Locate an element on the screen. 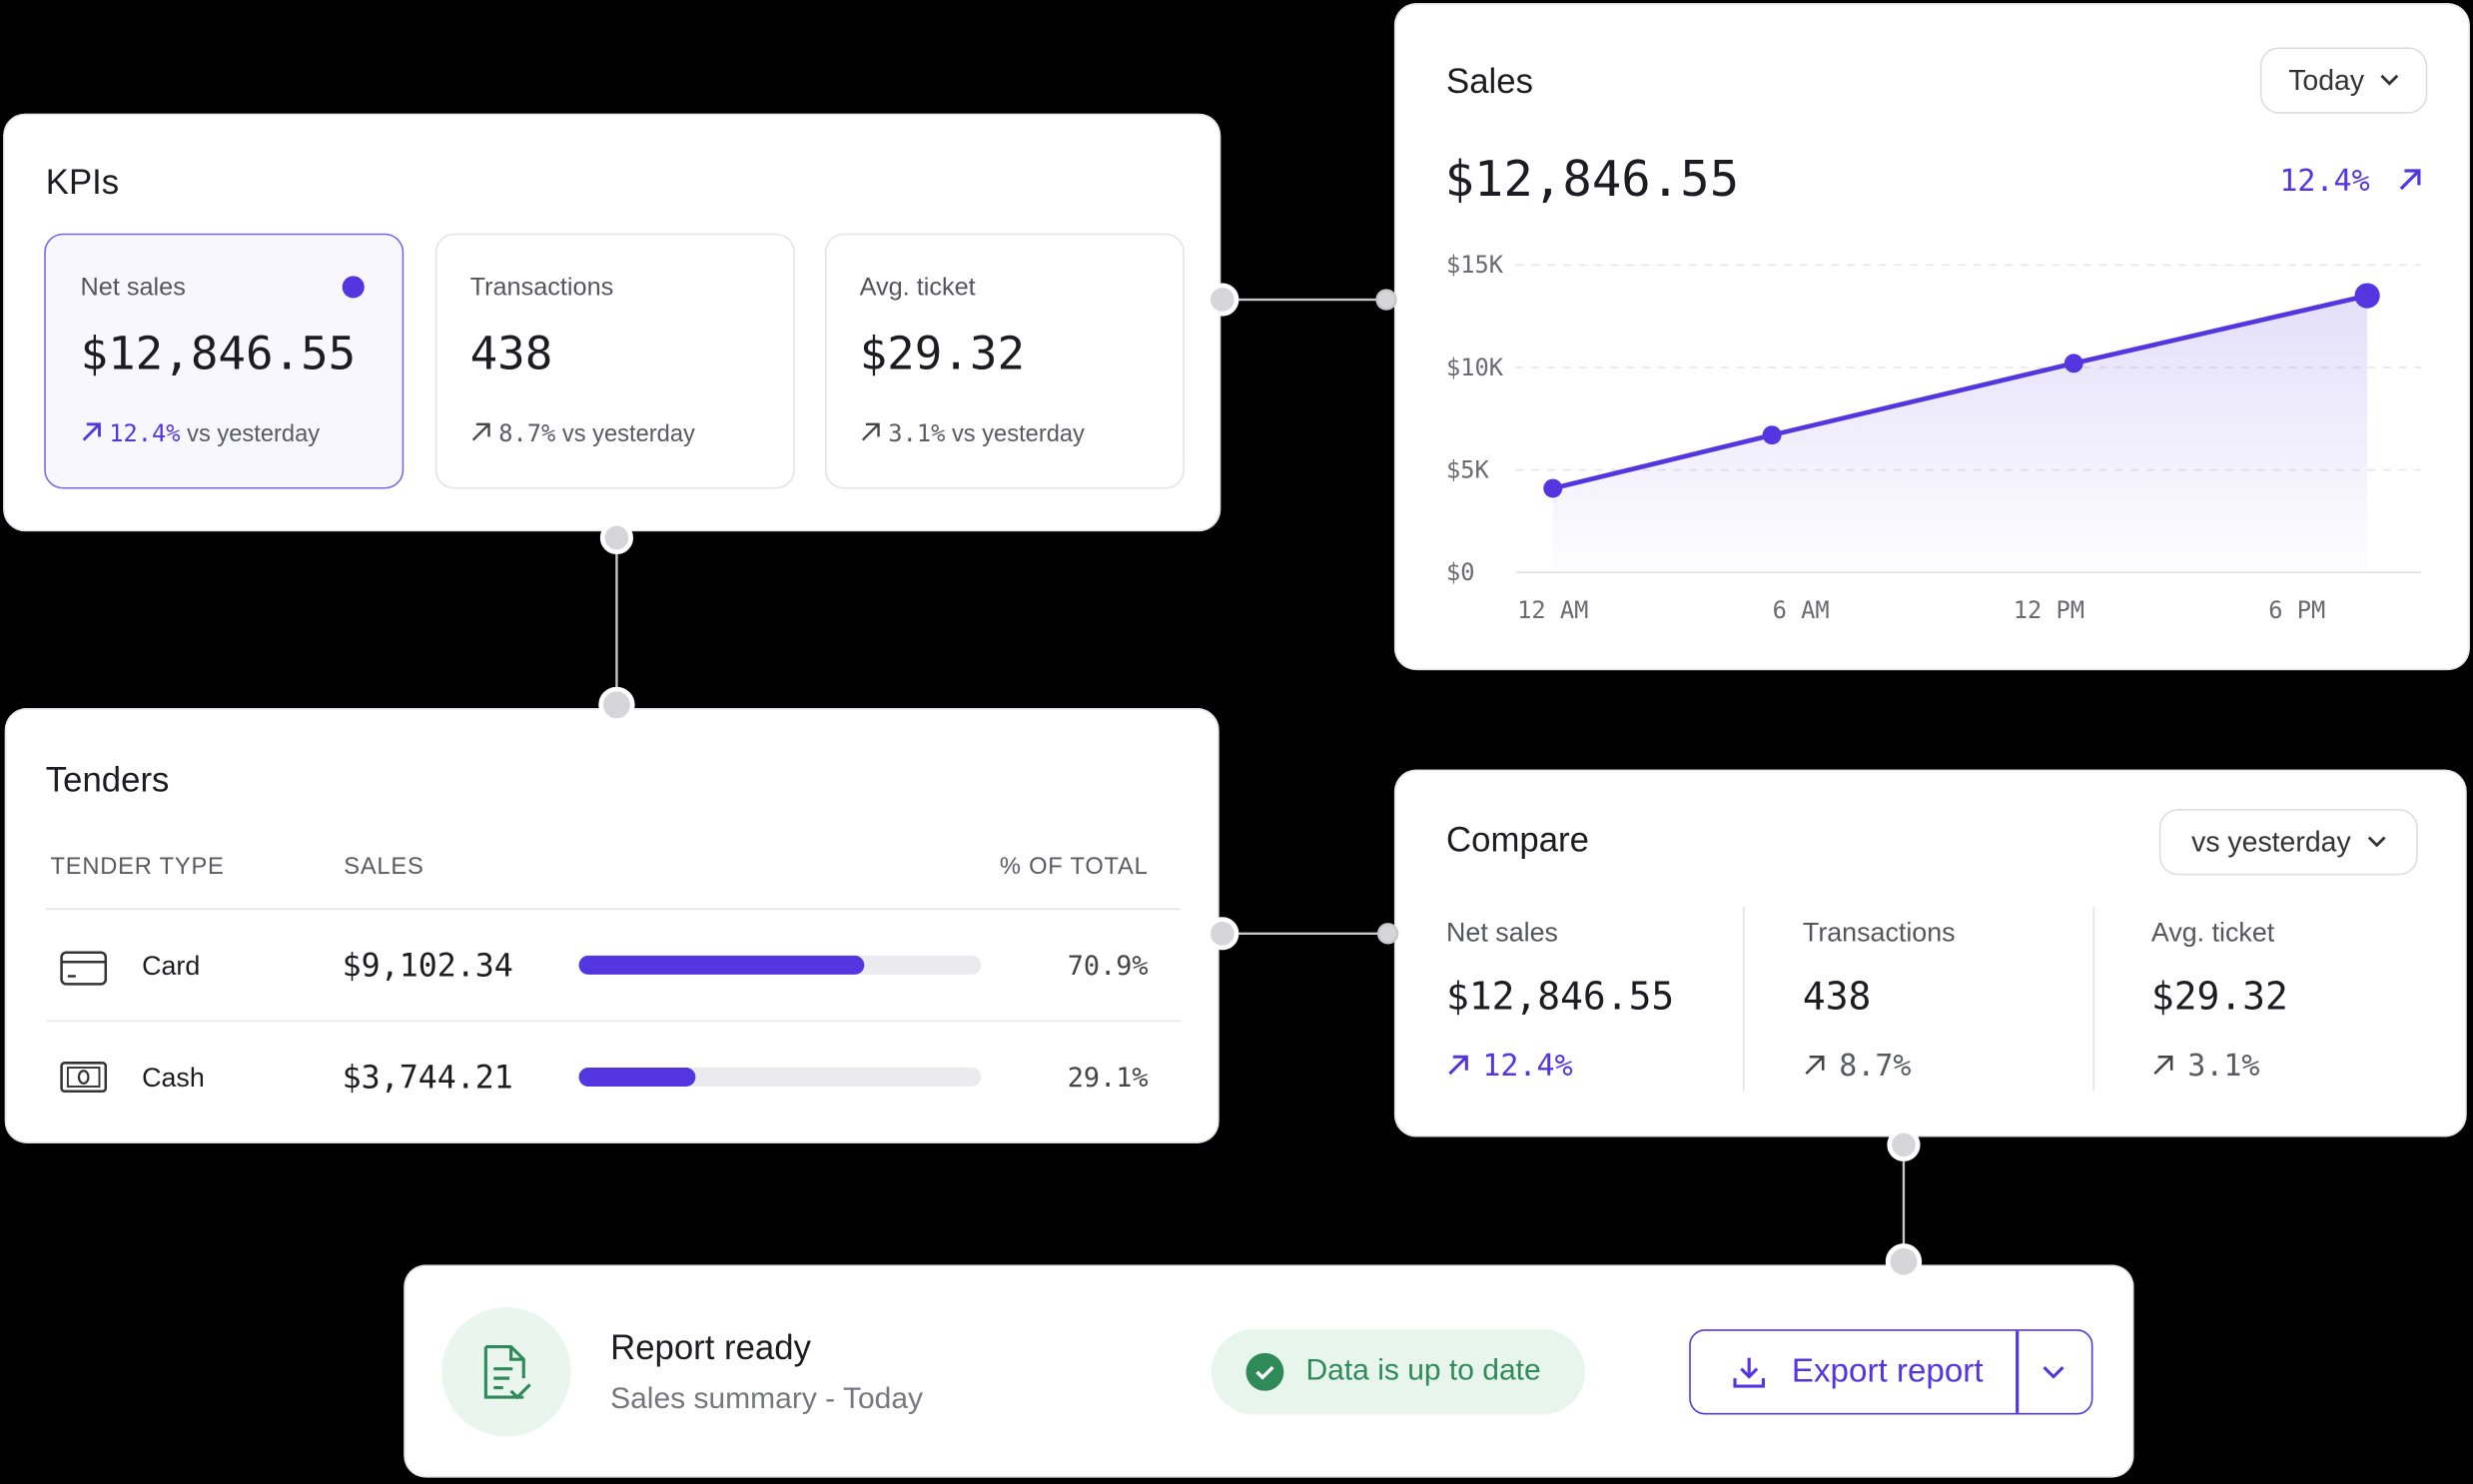 The image size is (2473, 1484). kpi-value: $12,846.55 is located at coordinates (218, 353).